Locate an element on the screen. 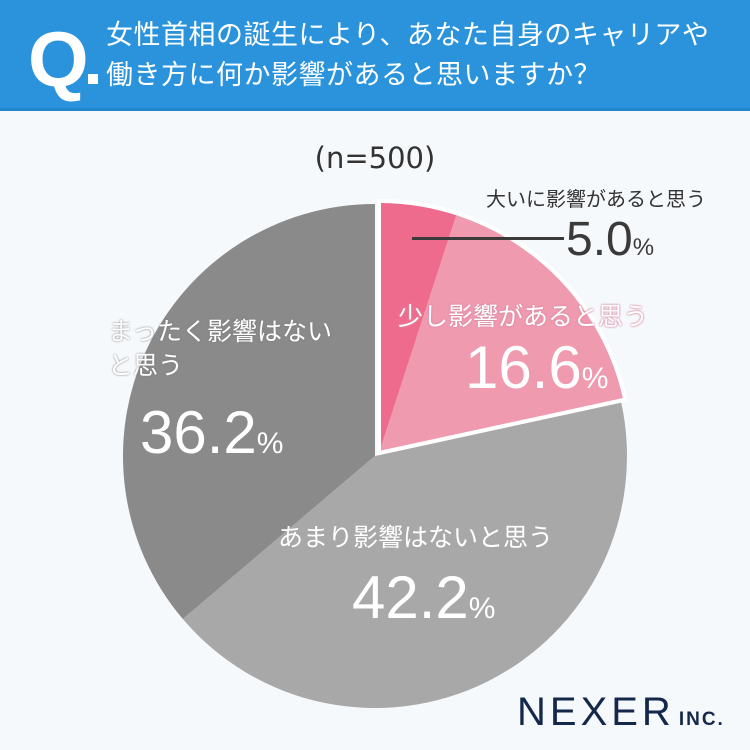 Image resolution: width=750 pixels, height=750 pixels. label-none-category: まったく影響はない と思う is located at coordinates (220, 349).